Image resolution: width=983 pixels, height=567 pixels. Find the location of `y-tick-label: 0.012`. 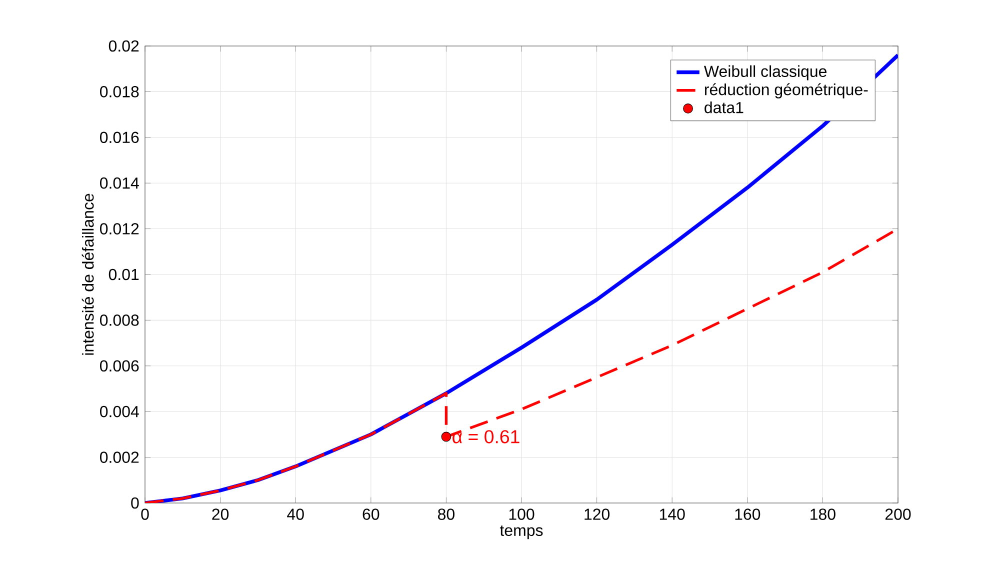

y-tick-label: 0.012 is located at coordinates (119, 228).